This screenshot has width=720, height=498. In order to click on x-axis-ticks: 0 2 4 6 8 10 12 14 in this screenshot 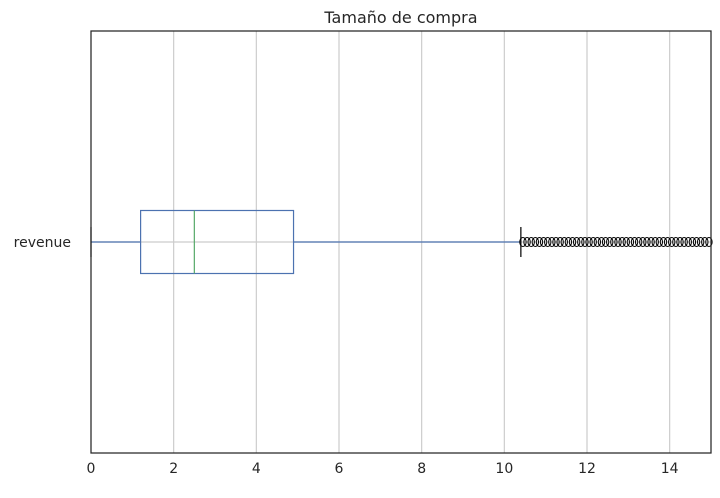, I will do `click(383, 469)`.